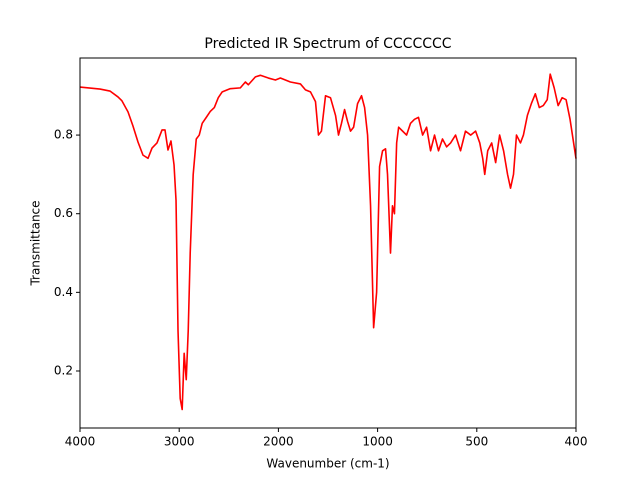 The image size is (640, 480). What do you see at coordinates (80, 442) in the screenshot?
I see `x-tick-label: 4000` at bounding box center [80, 442].